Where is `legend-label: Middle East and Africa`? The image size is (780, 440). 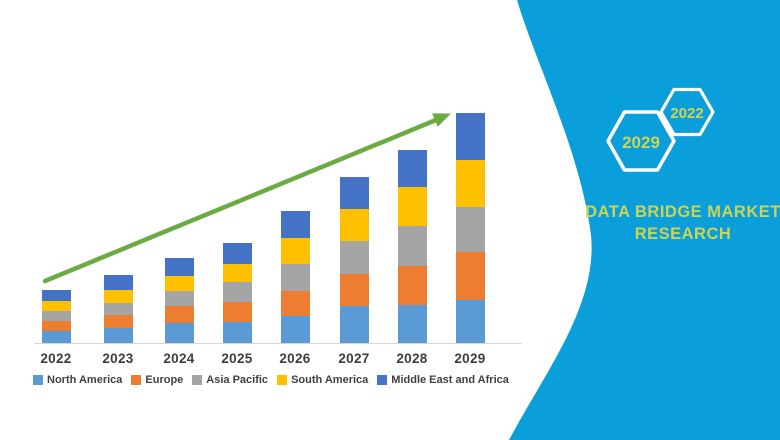 legend-label: Middle East and Africa is located at coordinates (450, 380).